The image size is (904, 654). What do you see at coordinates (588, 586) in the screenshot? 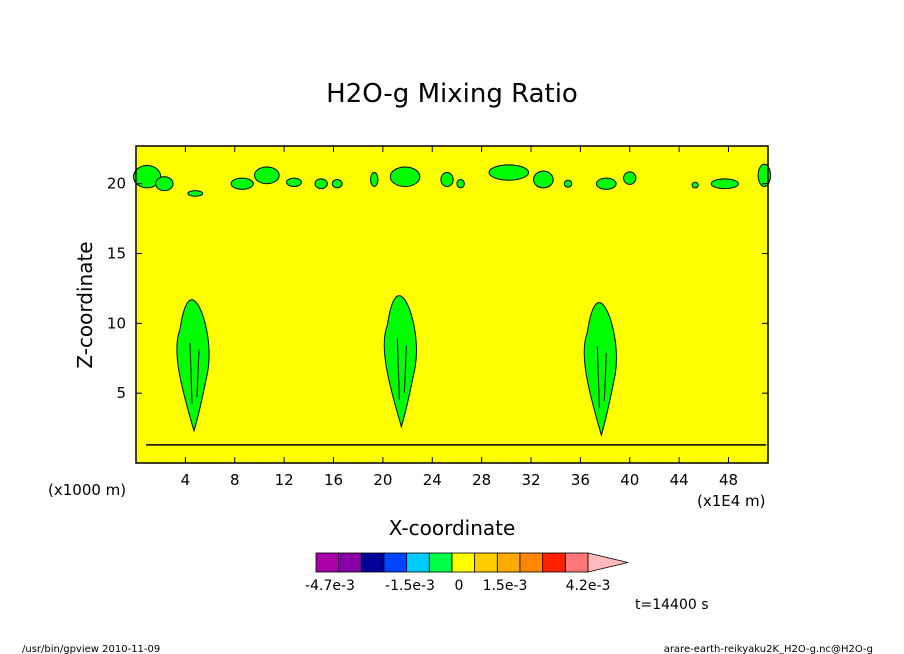
I see `colorbar-label: 4.2e-3` at bounding box center [588, 586].